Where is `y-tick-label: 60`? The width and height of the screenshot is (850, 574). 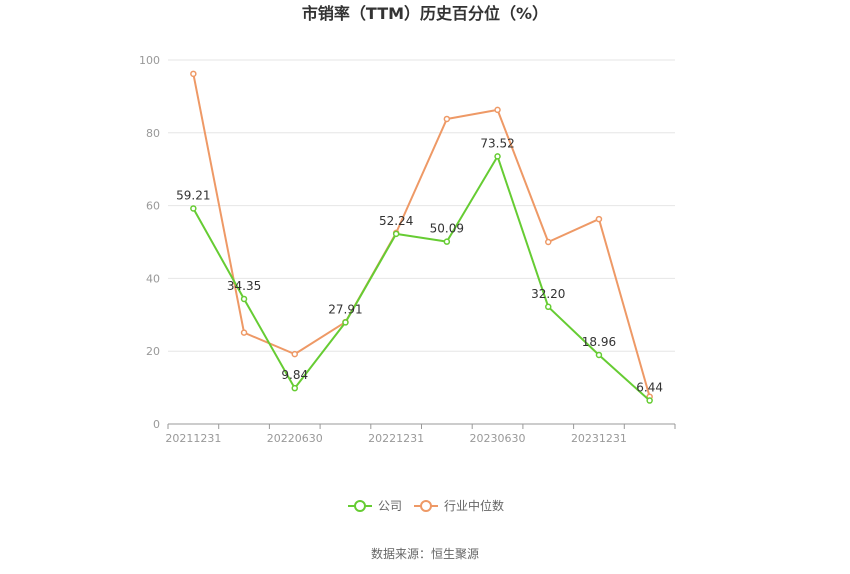 y-tick-label: 60 is located at coordinates (153, 206).